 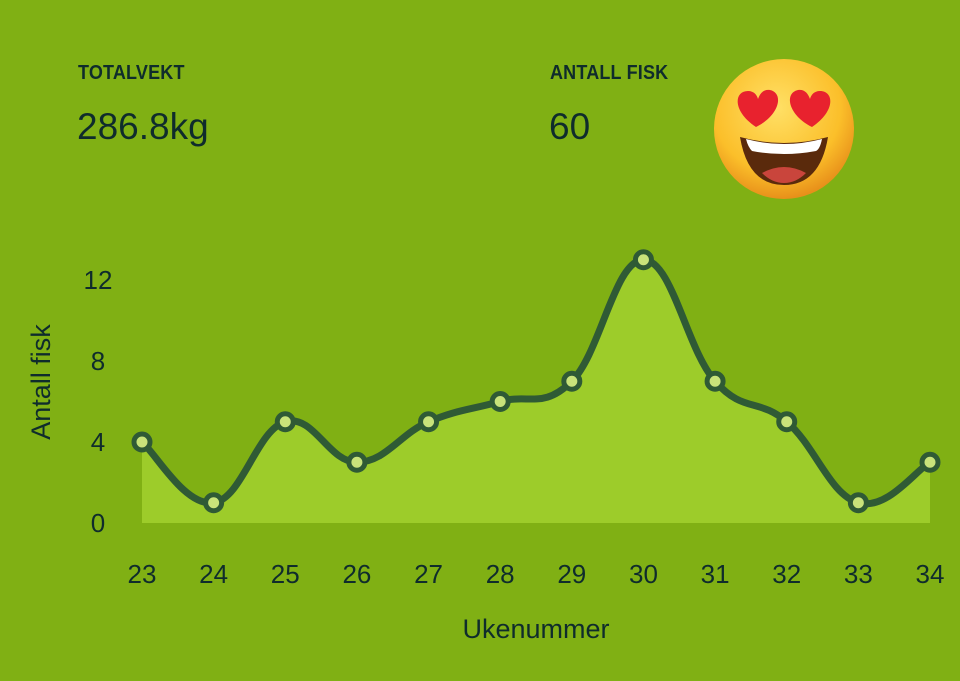 What do you see at coordinates (500, 574) in the screenshot?
I see `x-tick-label: 28` at bounding box center [500, 574].